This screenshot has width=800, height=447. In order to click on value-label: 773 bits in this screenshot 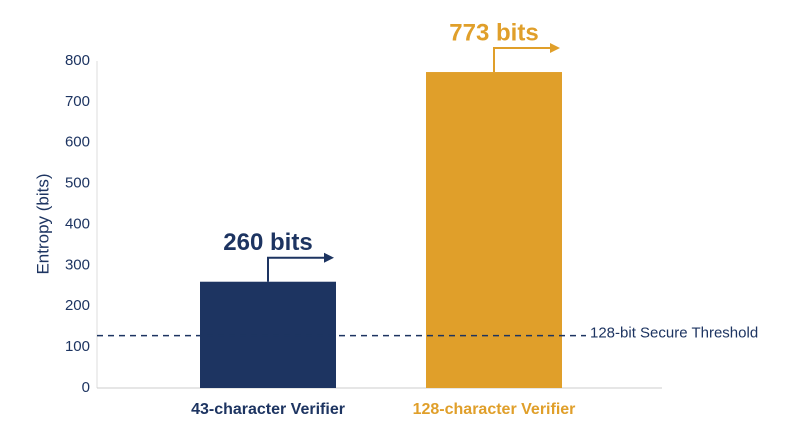, I will do `click(493, 32)`.